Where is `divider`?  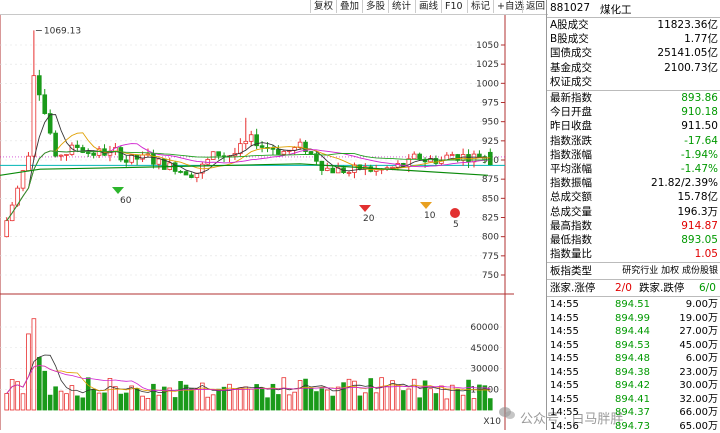 divider is located at coordinates (633, 90).